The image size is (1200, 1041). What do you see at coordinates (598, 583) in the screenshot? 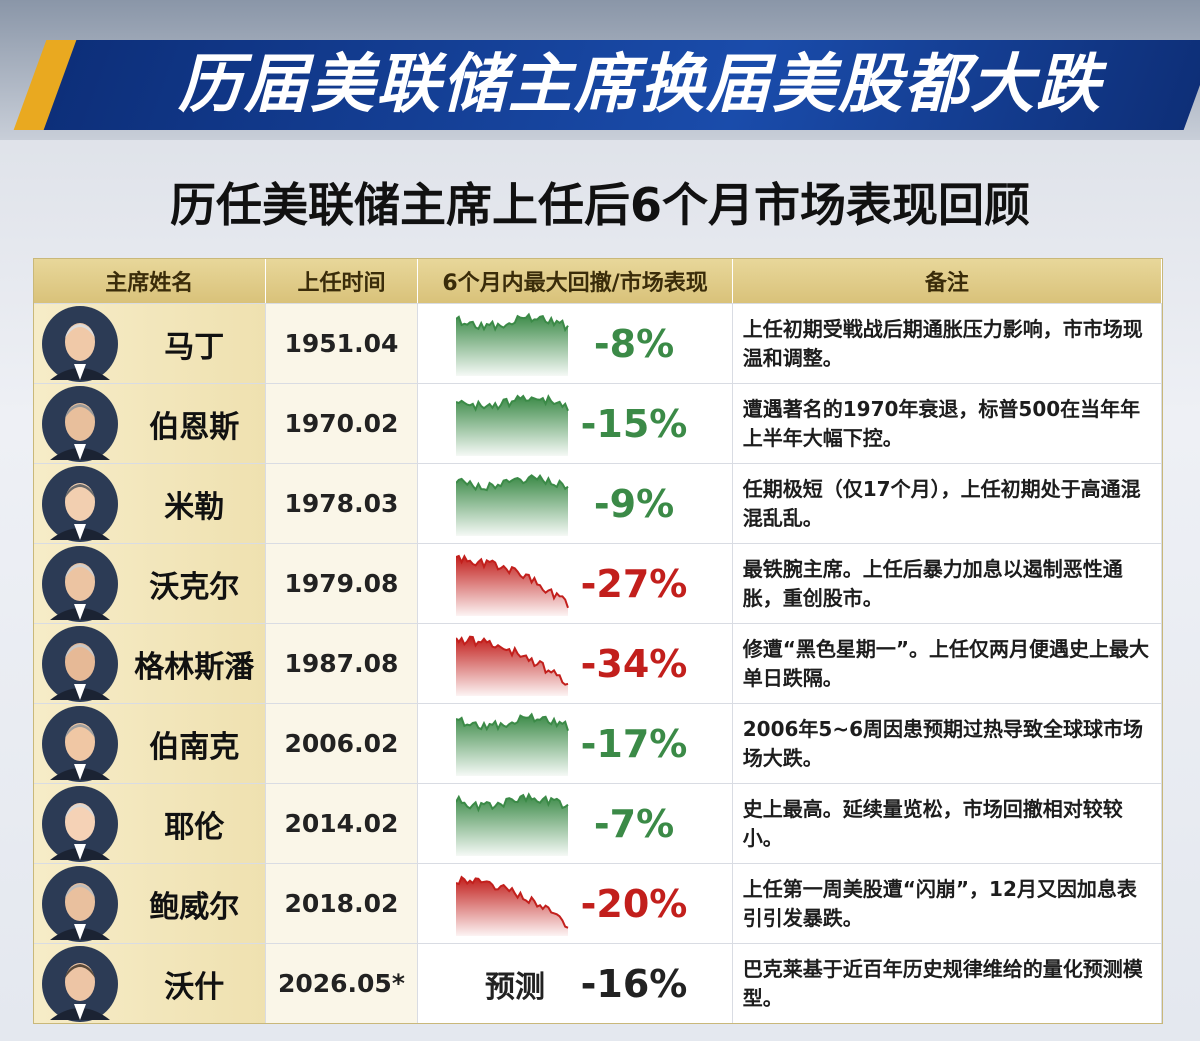
I see `table-row: 沃克尔 1979.08 -27% 最铁腕主席。上任后暴力加息以遏制恶性通胀，重创股市。` at bounding box center [598, 583].